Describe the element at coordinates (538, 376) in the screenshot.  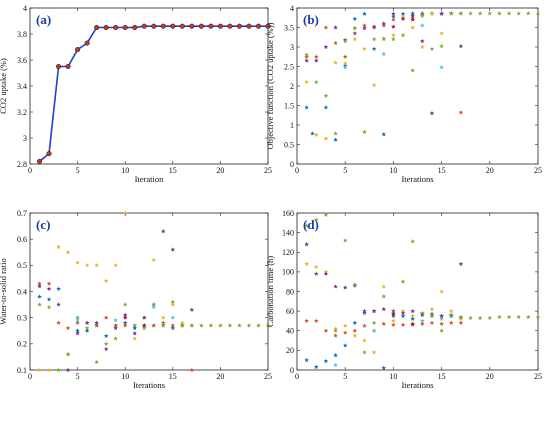
I see `x-tick-label: 25` at that location.